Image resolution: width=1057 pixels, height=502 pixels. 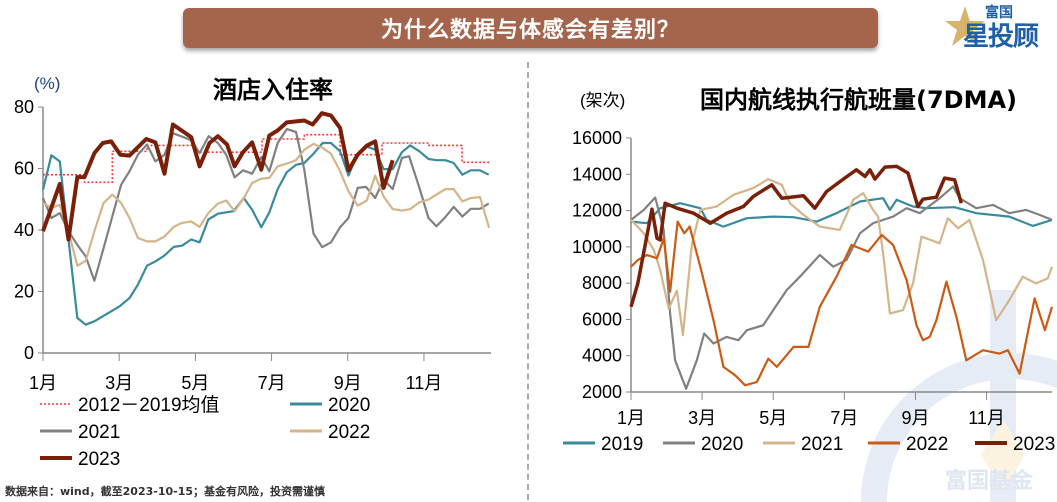 I want to click on y-tick-label: 10000, so click(x=597, y=247).